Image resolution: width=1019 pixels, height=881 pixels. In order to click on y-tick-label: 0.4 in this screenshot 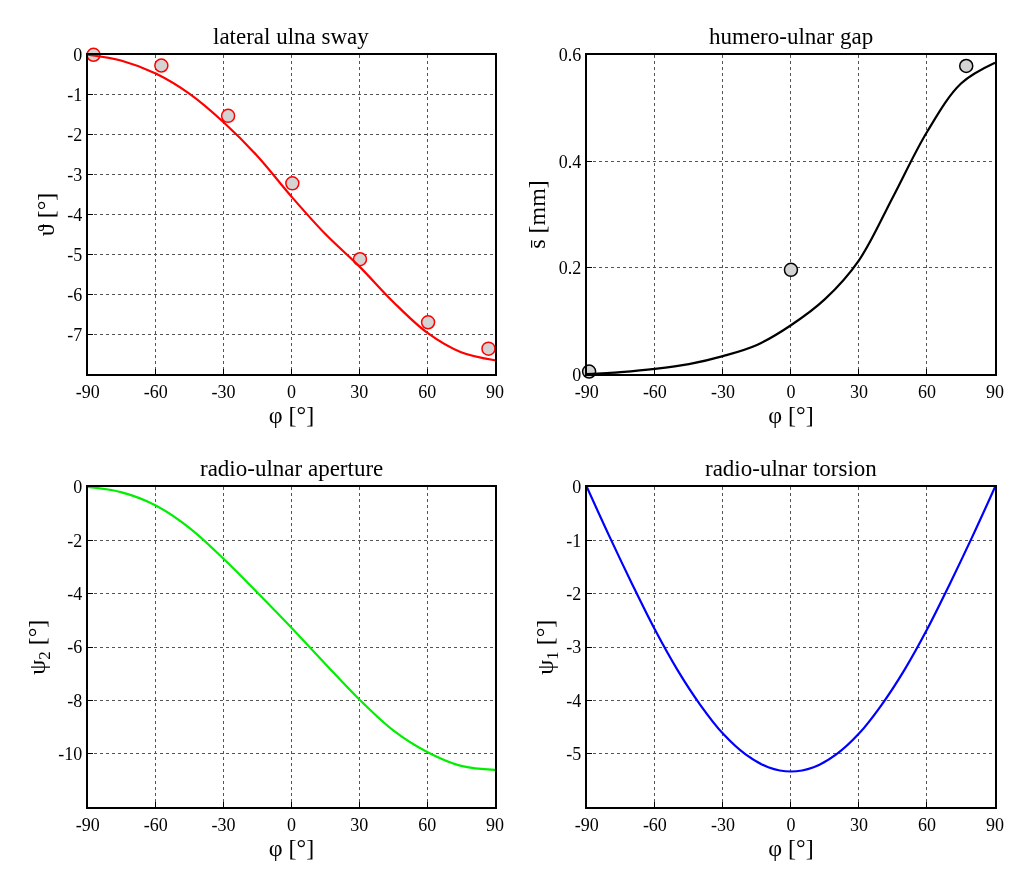, I will do `click(570, 161)`.